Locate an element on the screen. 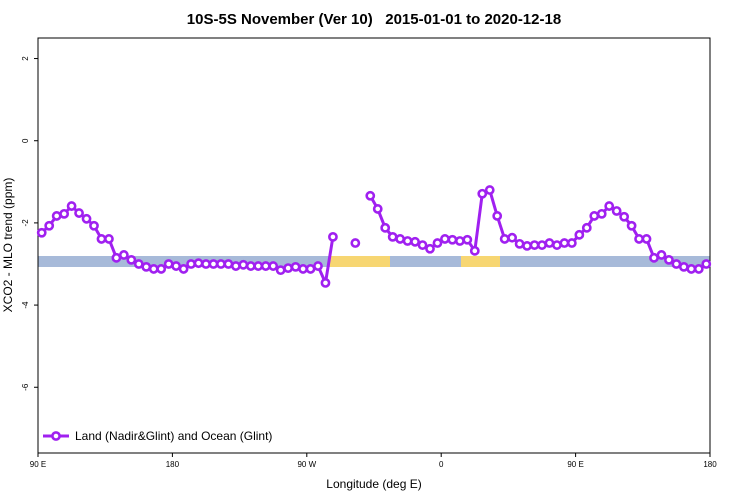  y-tick-label: -6 is located at coordinates (25, 387).